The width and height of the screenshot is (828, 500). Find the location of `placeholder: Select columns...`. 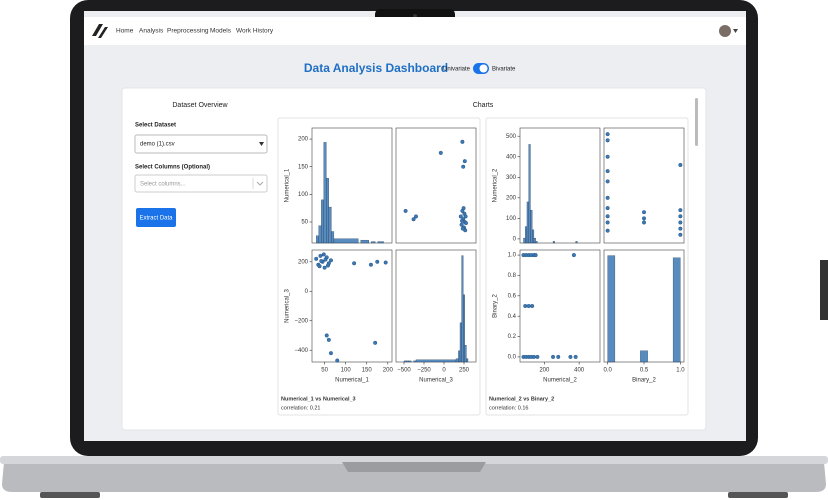

placeholder: Select columns... is located at coordinates (163, 185).